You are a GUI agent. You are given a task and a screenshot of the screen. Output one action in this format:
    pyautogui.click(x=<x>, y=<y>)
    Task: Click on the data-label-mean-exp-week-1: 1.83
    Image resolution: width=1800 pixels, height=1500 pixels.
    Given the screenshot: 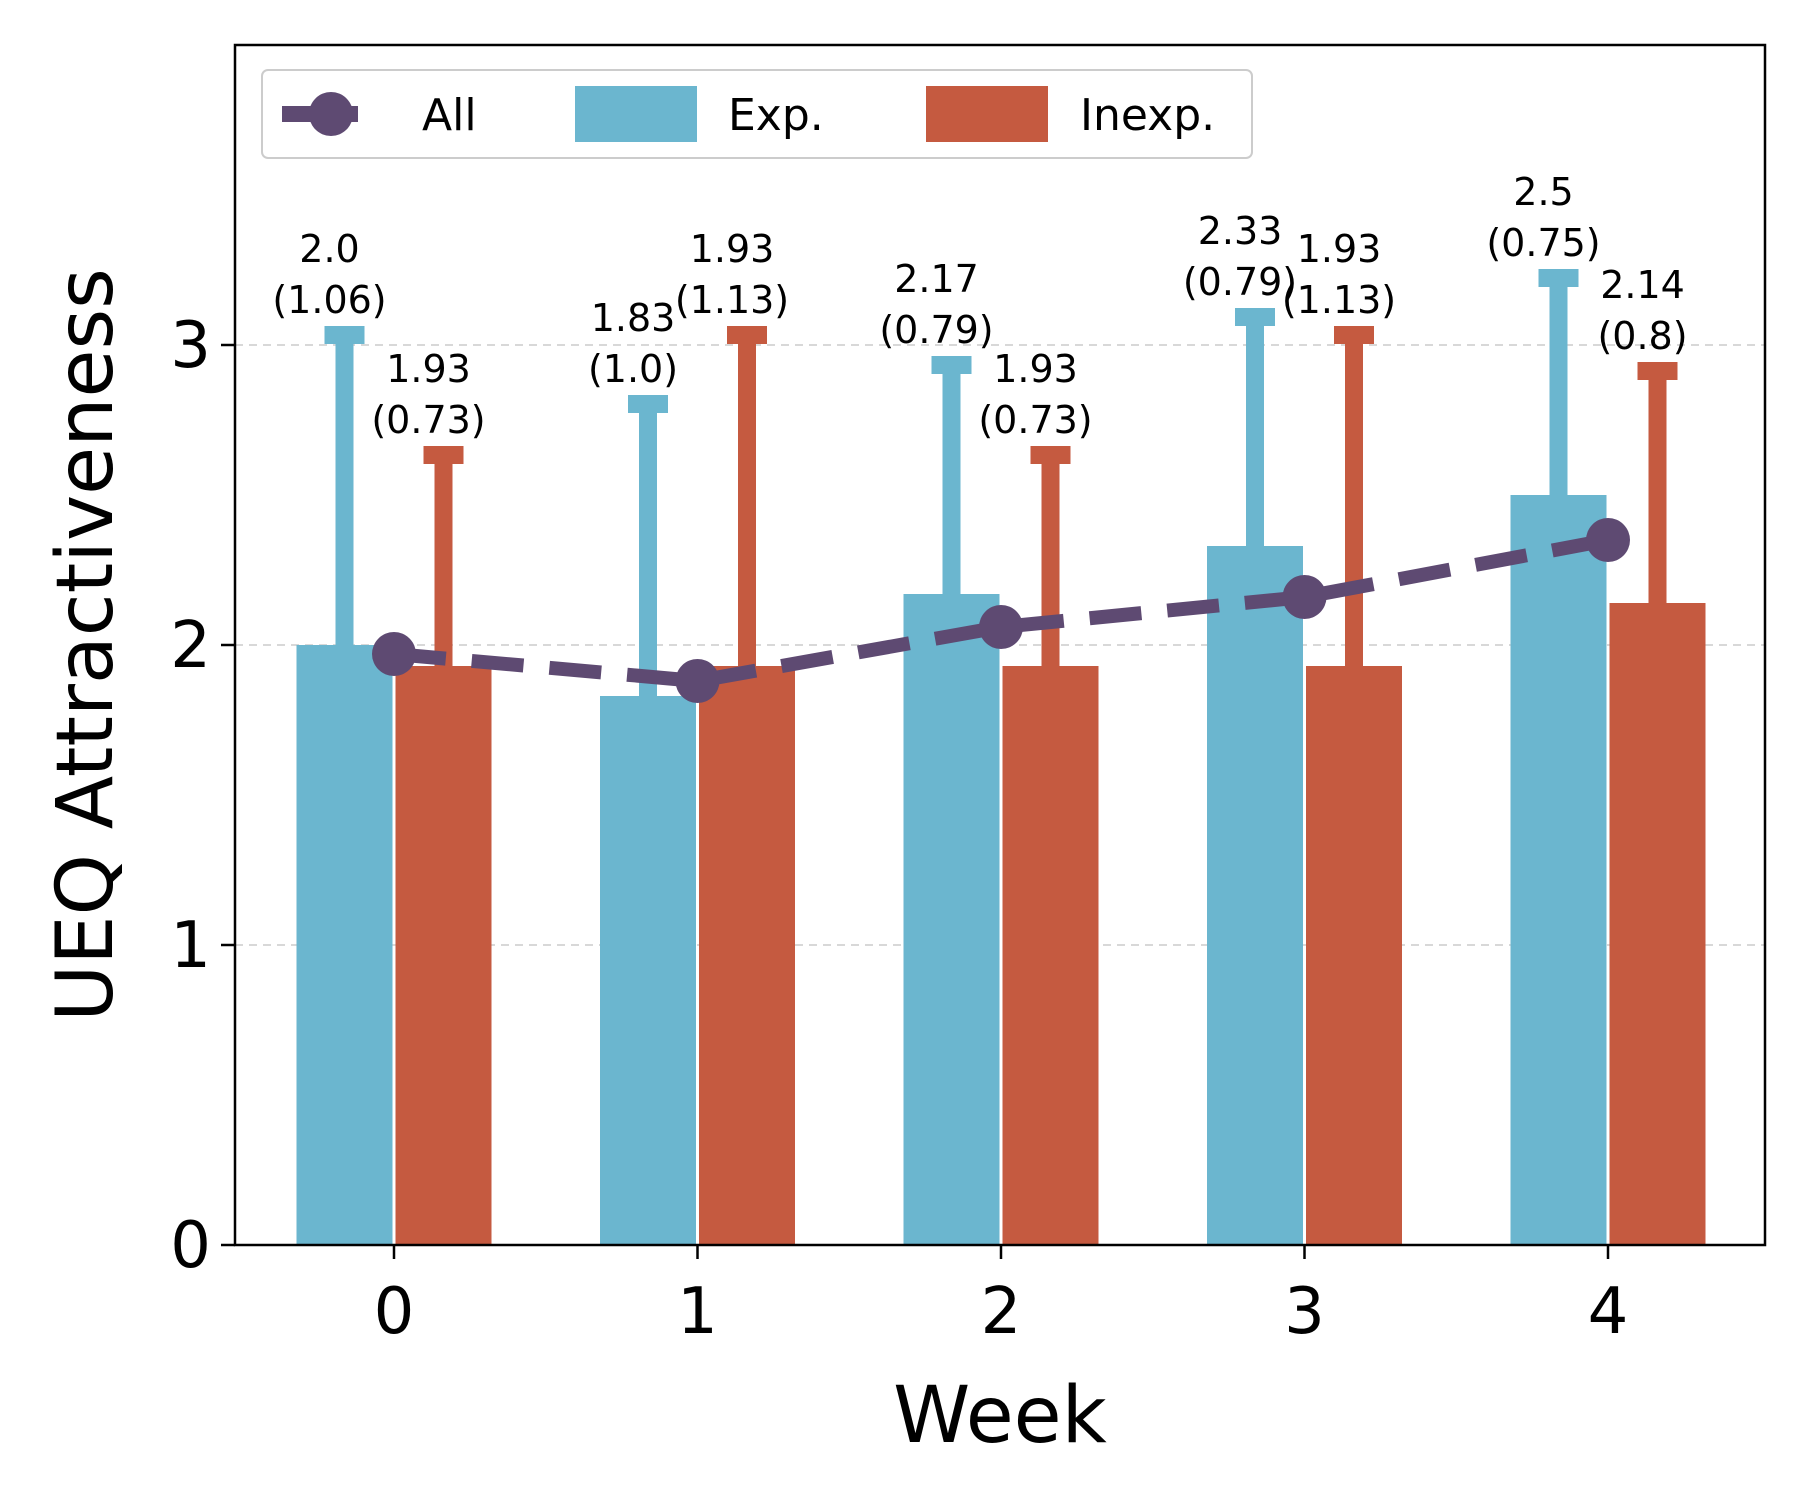 What is the action you would take?
    pyautogui.click(x=633, y=318)
    